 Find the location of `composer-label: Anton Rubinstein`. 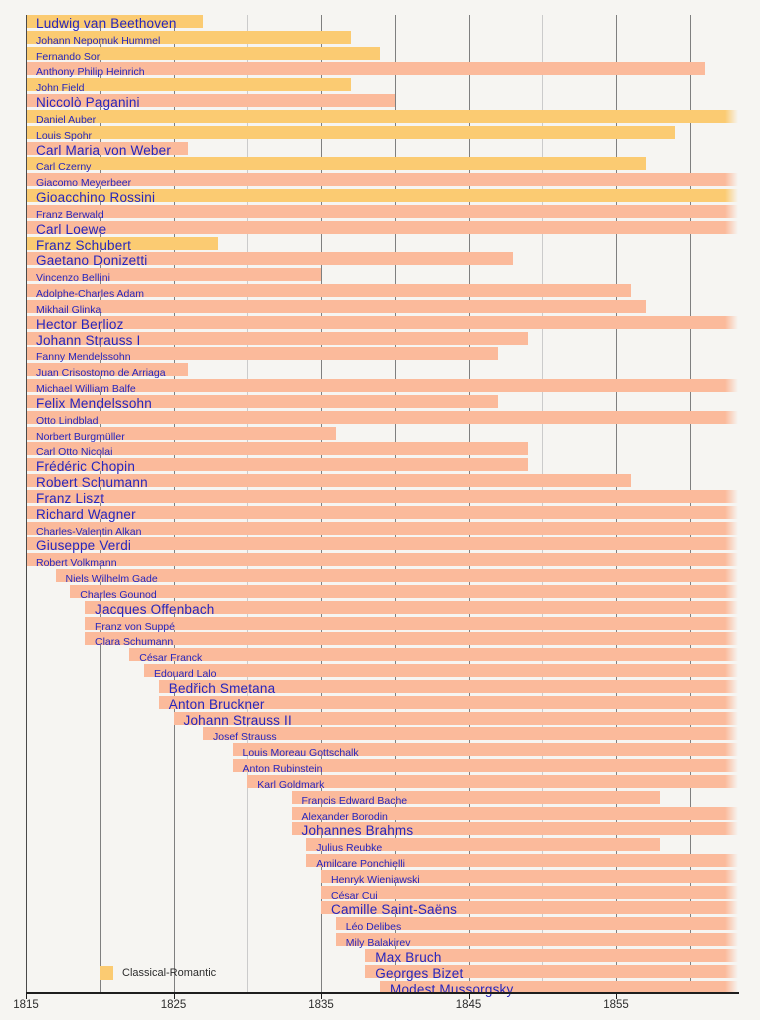

composer-label: Anton Rubinstein is located at coordinates (282, 769).